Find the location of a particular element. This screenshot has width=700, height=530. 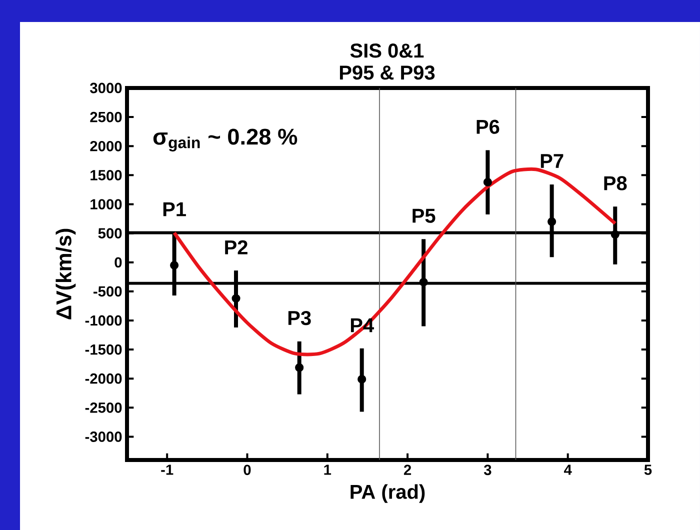

annotation: P7 is located at coordinates (552, 161).